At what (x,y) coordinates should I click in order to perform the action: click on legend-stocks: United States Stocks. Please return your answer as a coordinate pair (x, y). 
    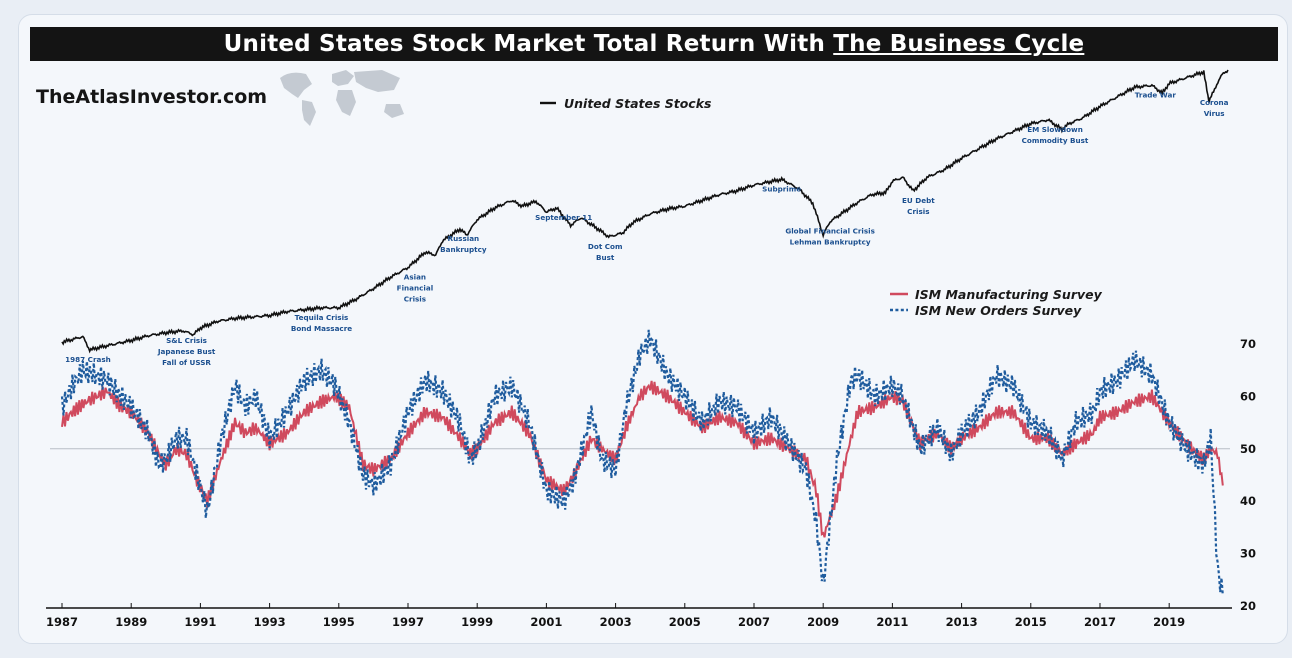
    Looking at the image, I should click on (625, 103).